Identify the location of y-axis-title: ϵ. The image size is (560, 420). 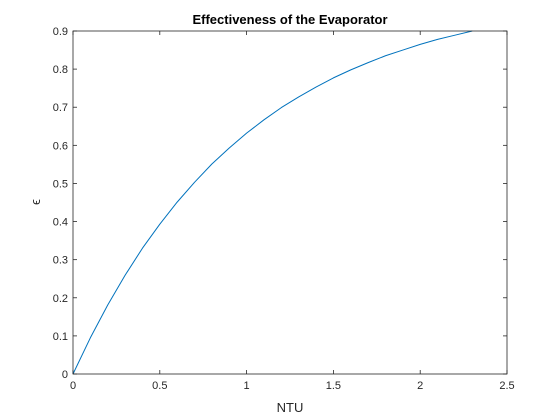
(35, 202).